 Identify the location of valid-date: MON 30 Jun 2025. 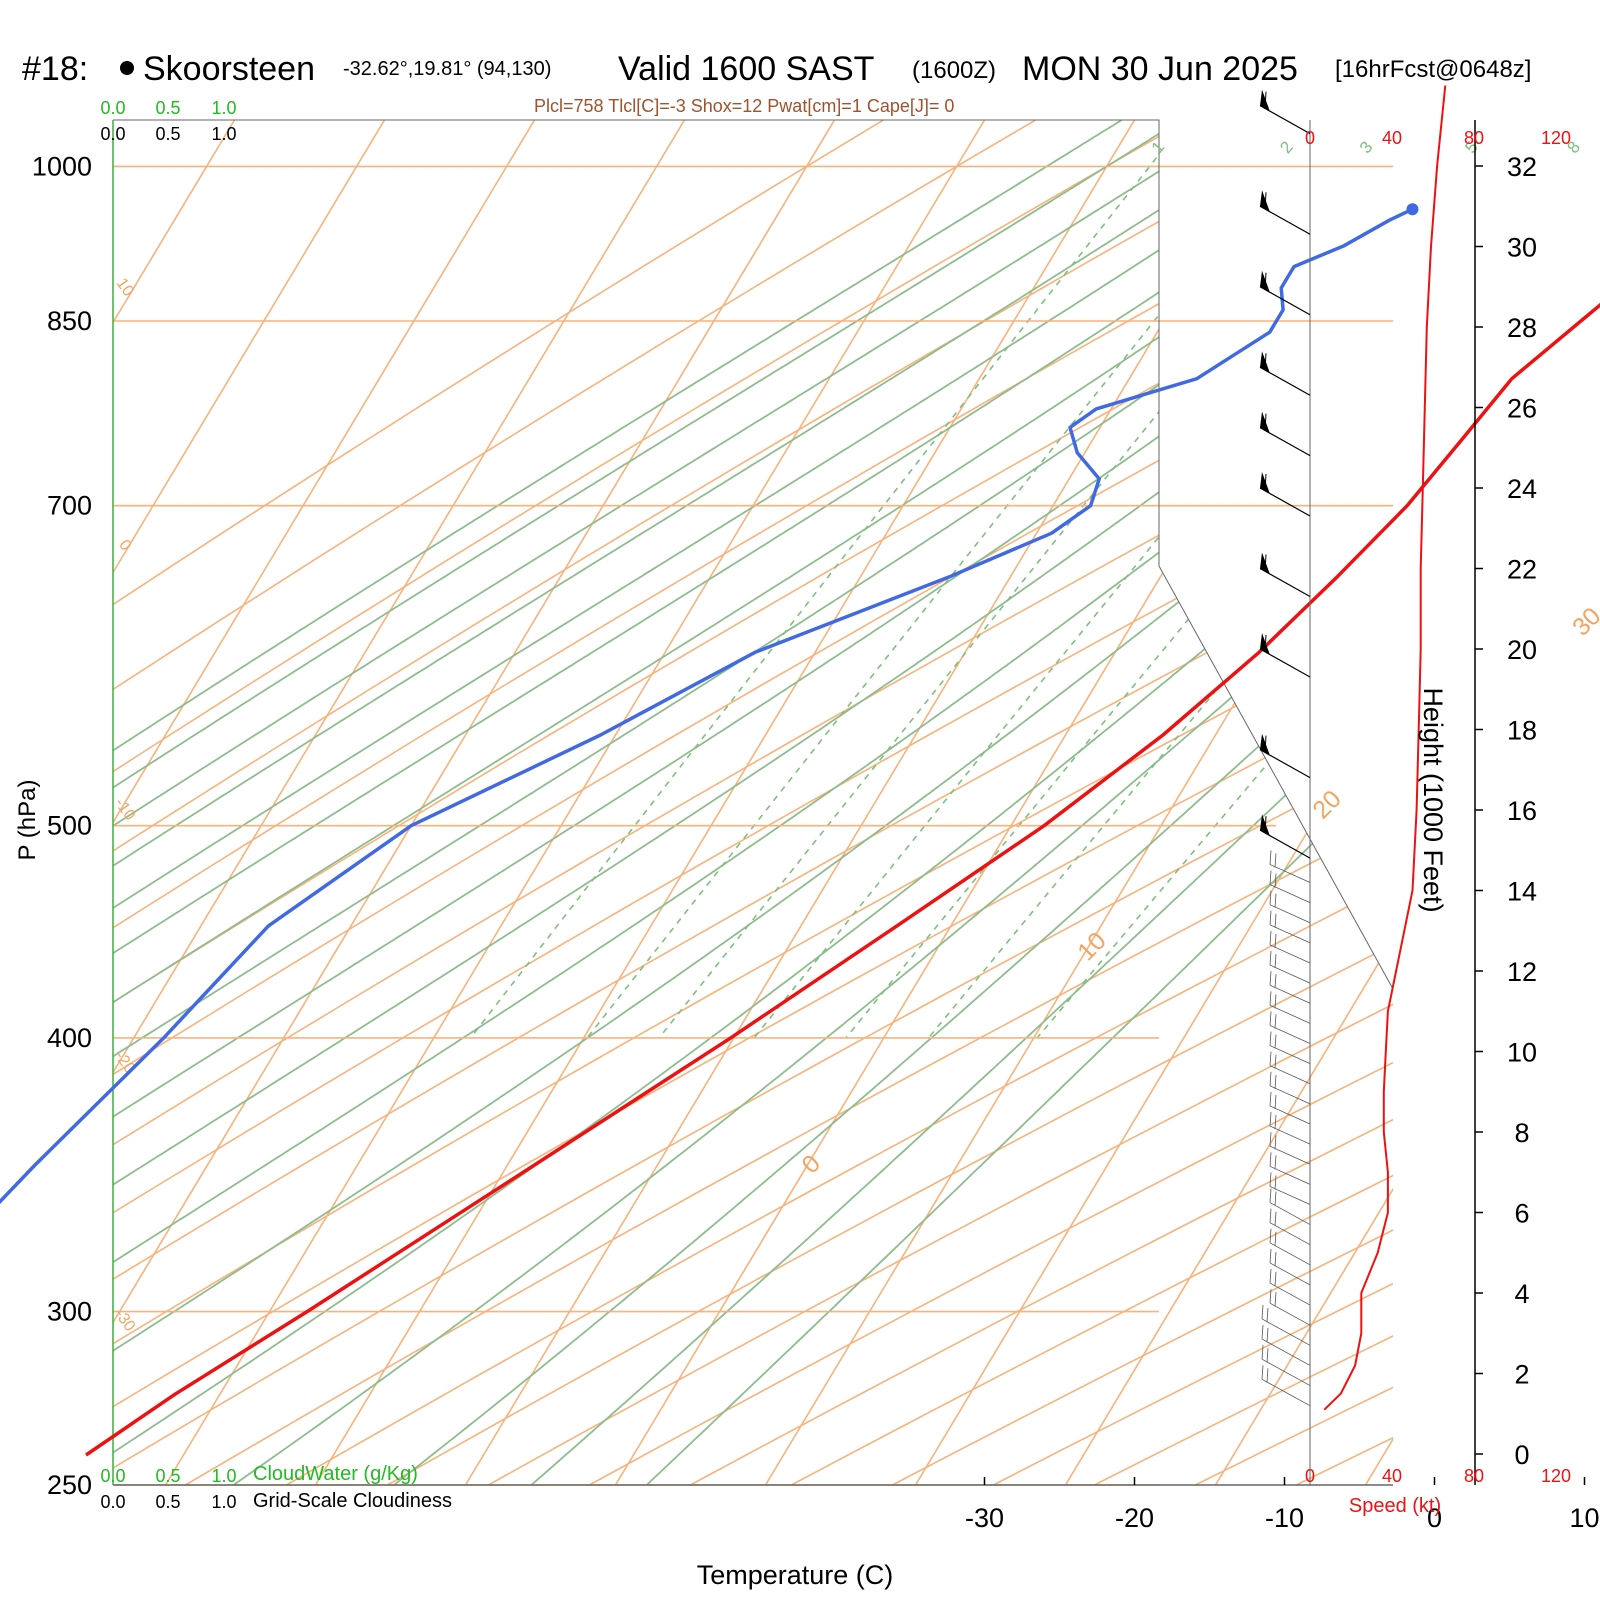
(1160, 69).